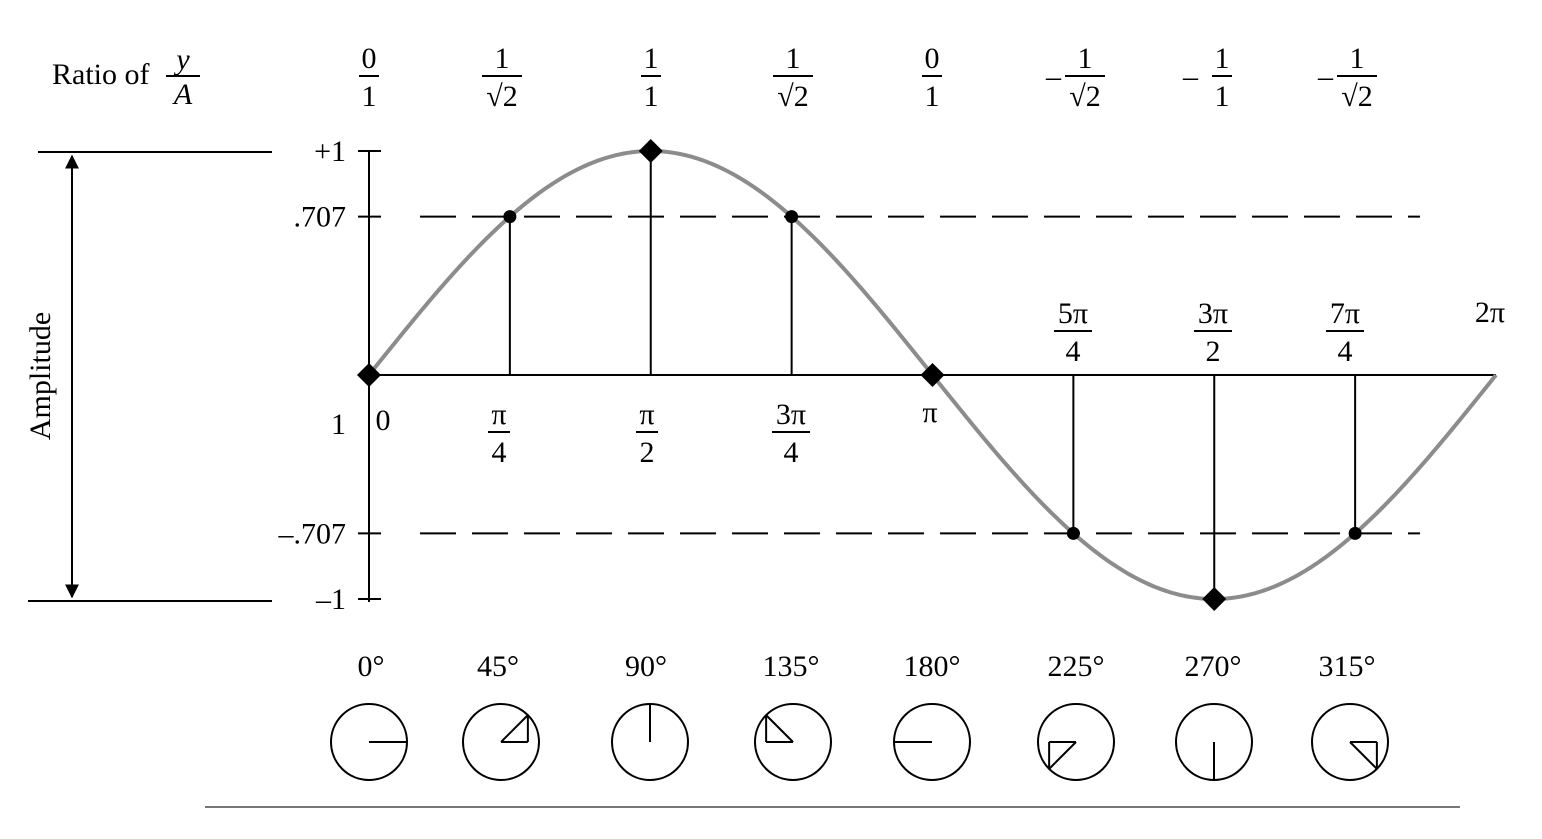  Describe the element at coordinates (338, 424) in the screenshot. I see `y-tick-label: 1` at that location.